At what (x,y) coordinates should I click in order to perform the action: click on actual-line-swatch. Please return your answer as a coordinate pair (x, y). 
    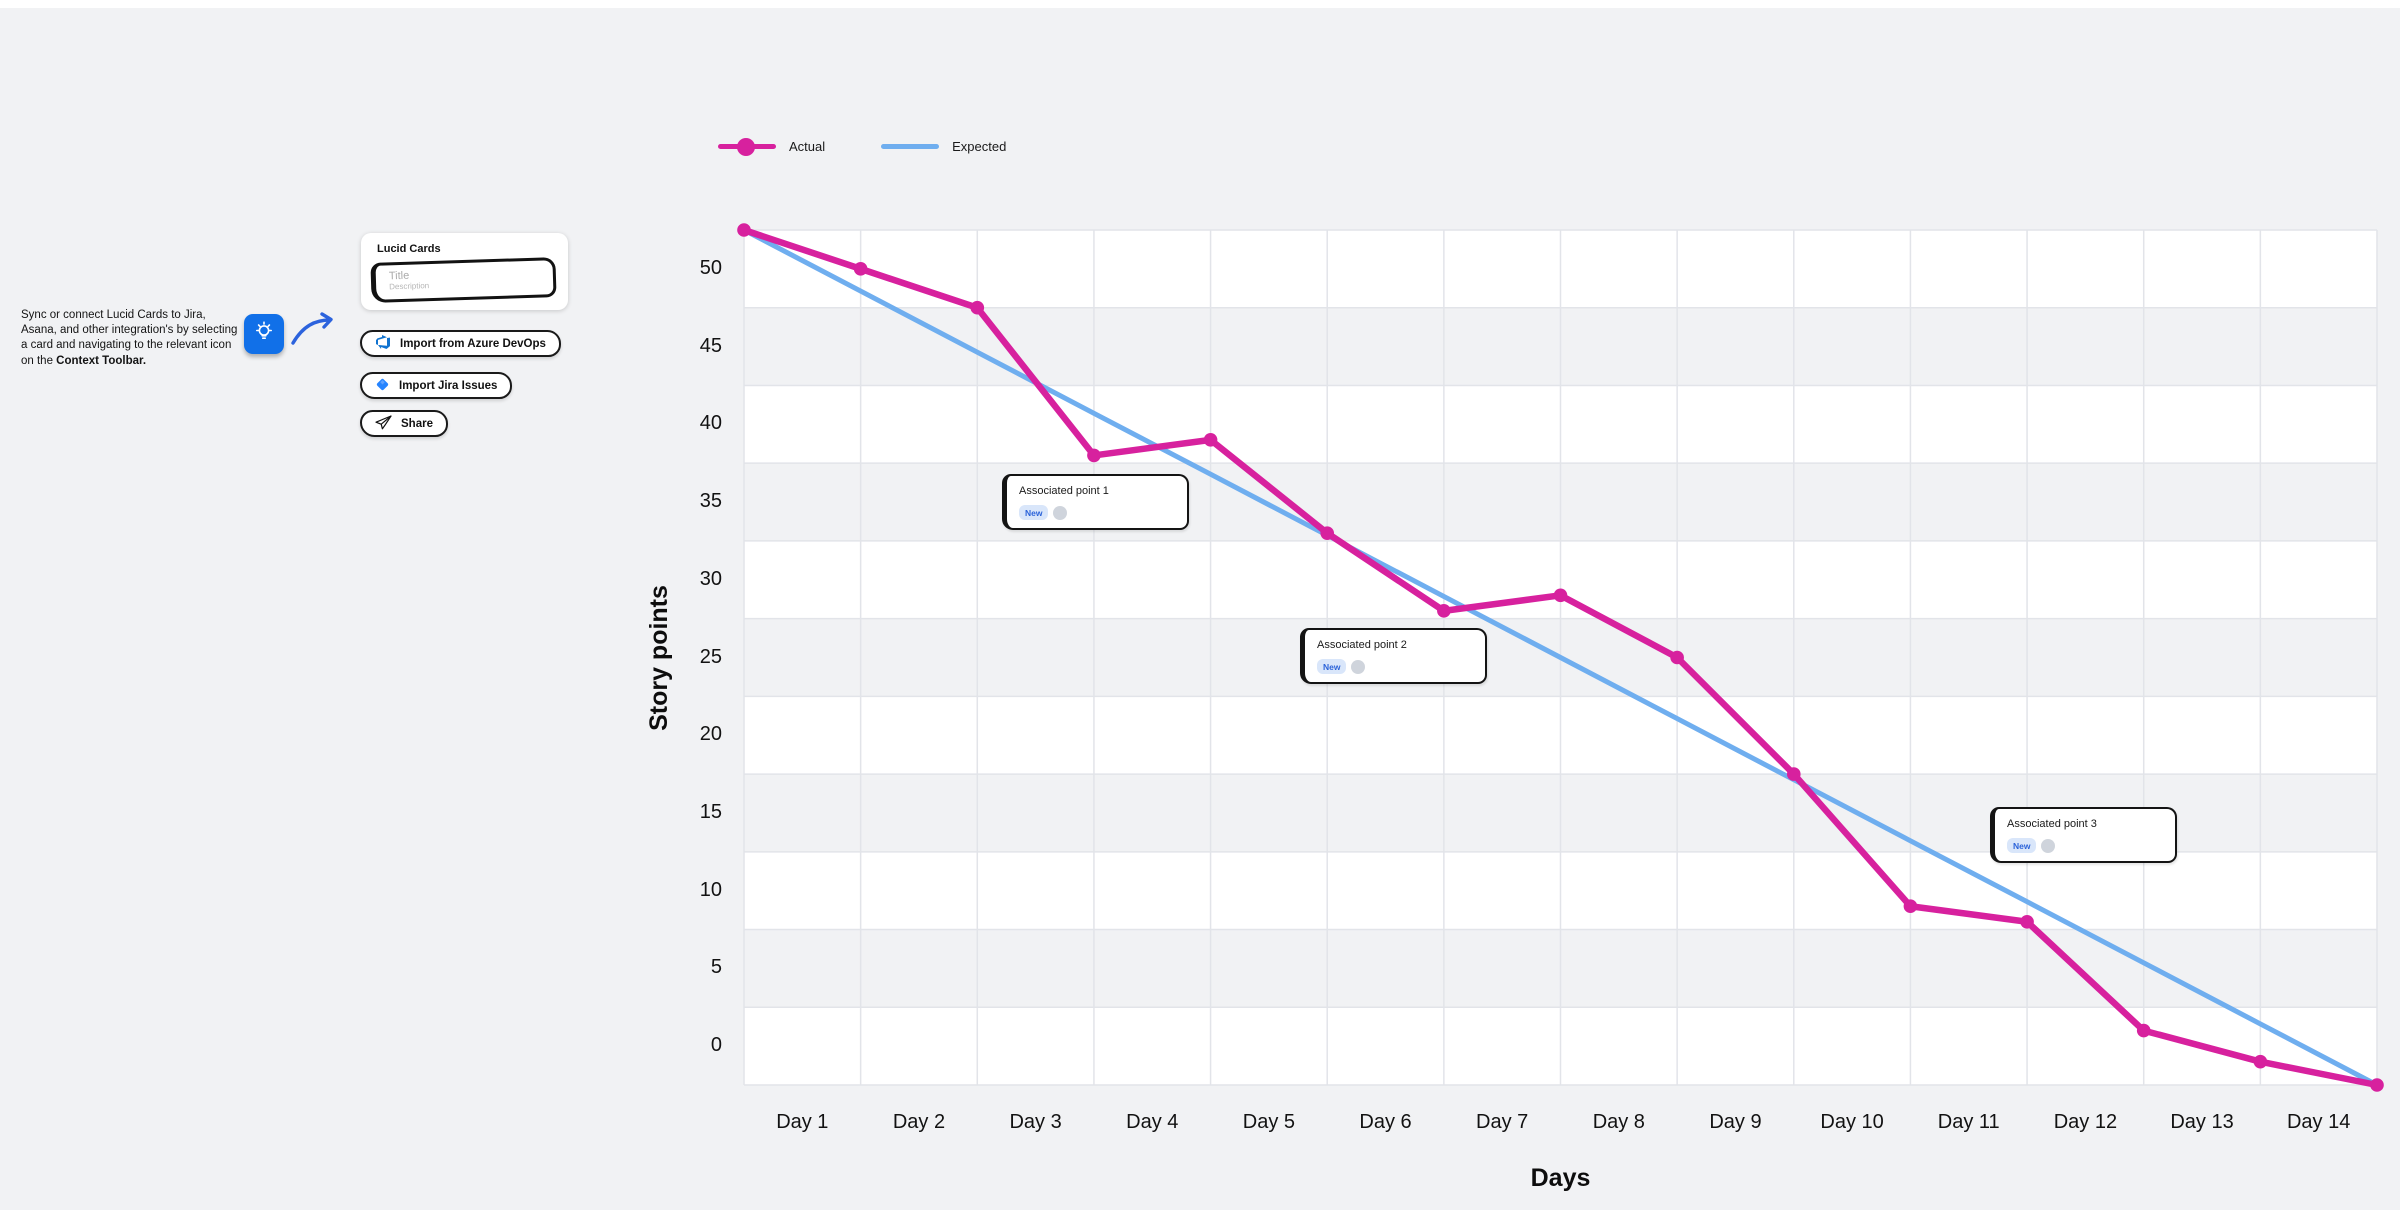
    Looking at the image, I should click on (747, 146).